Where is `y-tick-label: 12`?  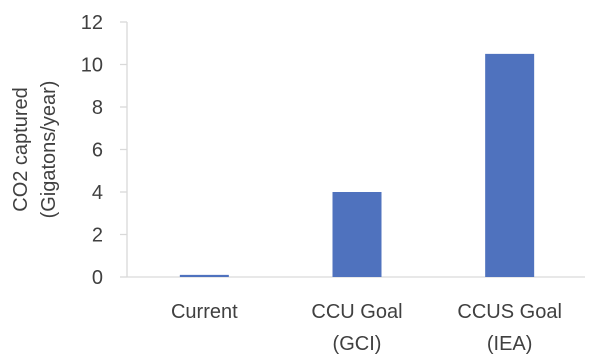
y-tick-label: 12 is located at coordinates (92, 23).